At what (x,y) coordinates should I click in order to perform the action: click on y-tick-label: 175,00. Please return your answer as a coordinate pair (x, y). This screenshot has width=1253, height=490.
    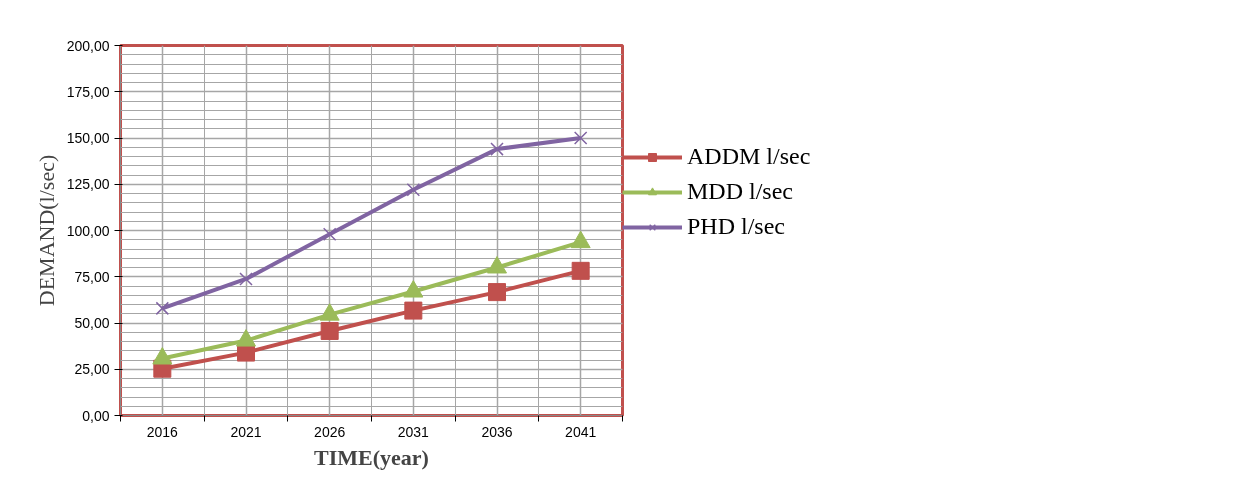
    Looking at the image, I should click on (88, 91).